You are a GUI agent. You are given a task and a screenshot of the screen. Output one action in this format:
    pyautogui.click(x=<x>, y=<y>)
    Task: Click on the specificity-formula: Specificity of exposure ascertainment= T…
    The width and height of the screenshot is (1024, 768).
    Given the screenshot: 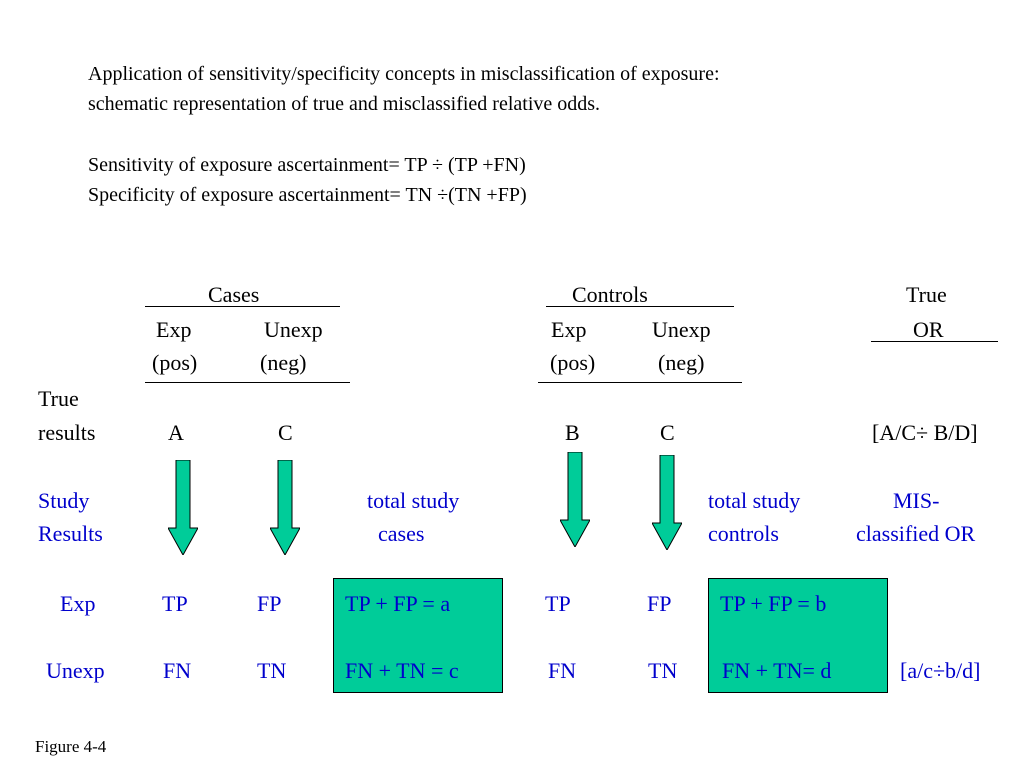 What is the action you would take?
    pyautogui.click(x=307, y=195)
    